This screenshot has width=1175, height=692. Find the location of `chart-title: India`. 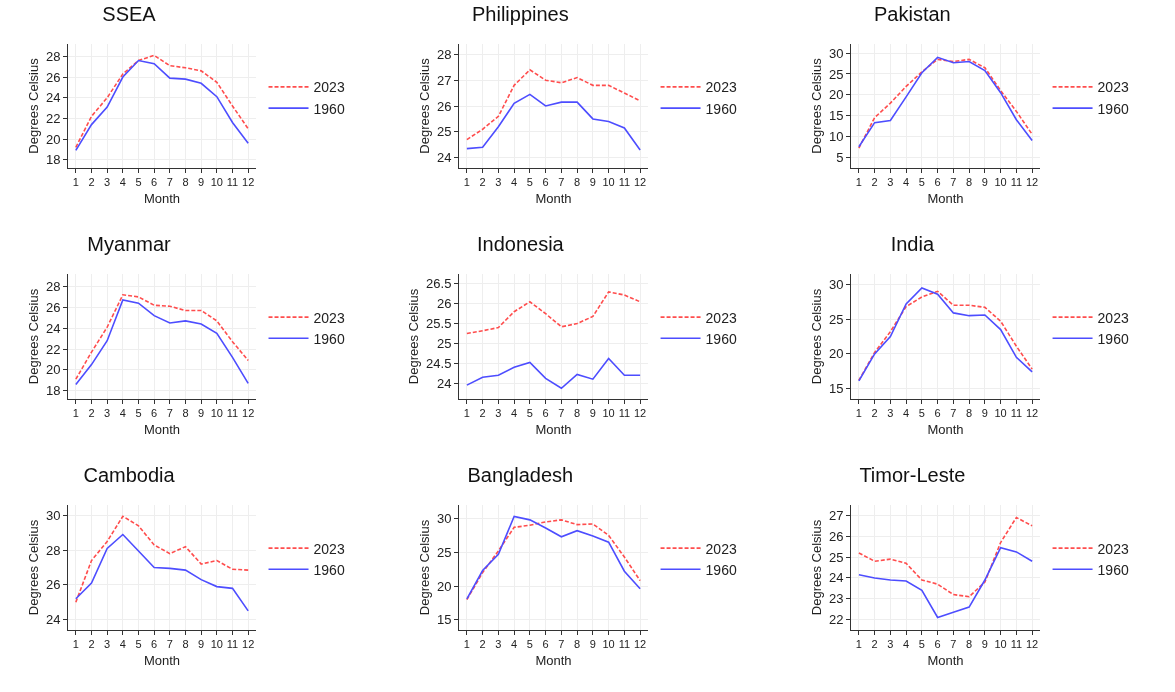

chart-title: India is located at coordinates (912, 243).